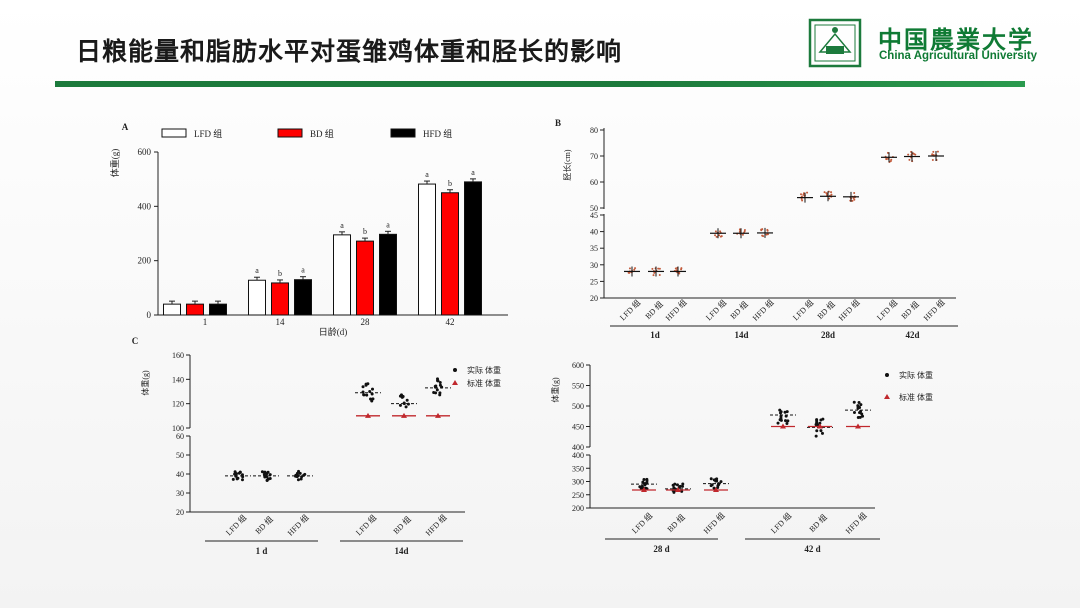 This screenshot has width=1080, height=608. I want to click on panel-b-y-label: 胫长(cm), so click(567, 164).